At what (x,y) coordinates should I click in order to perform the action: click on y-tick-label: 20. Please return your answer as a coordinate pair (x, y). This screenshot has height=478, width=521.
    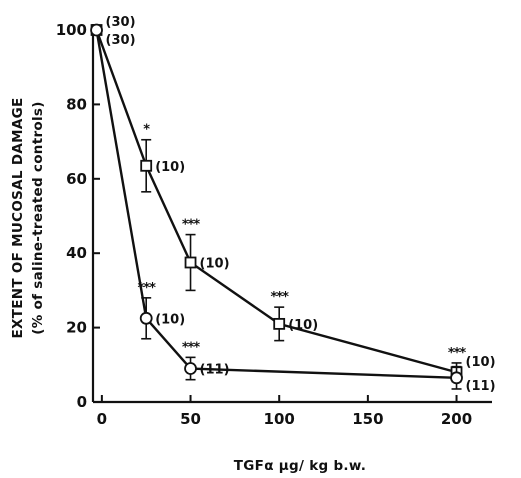
    Looking at the image, I should click on (76, 328).